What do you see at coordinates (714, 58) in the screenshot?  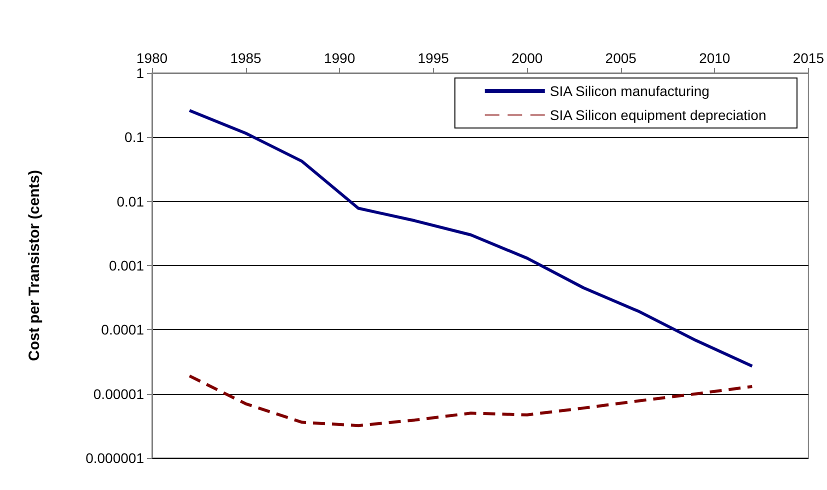 I see `x-tick-label: 2010` at bounding box center [714, 58].